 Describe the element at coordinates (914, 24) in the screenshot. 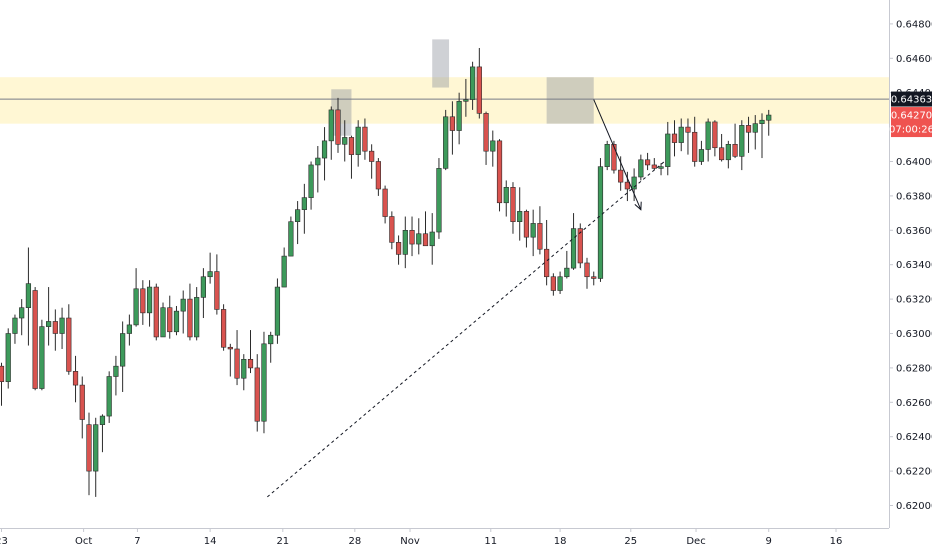

I see `y-tick-label: 0.64800` at that location.